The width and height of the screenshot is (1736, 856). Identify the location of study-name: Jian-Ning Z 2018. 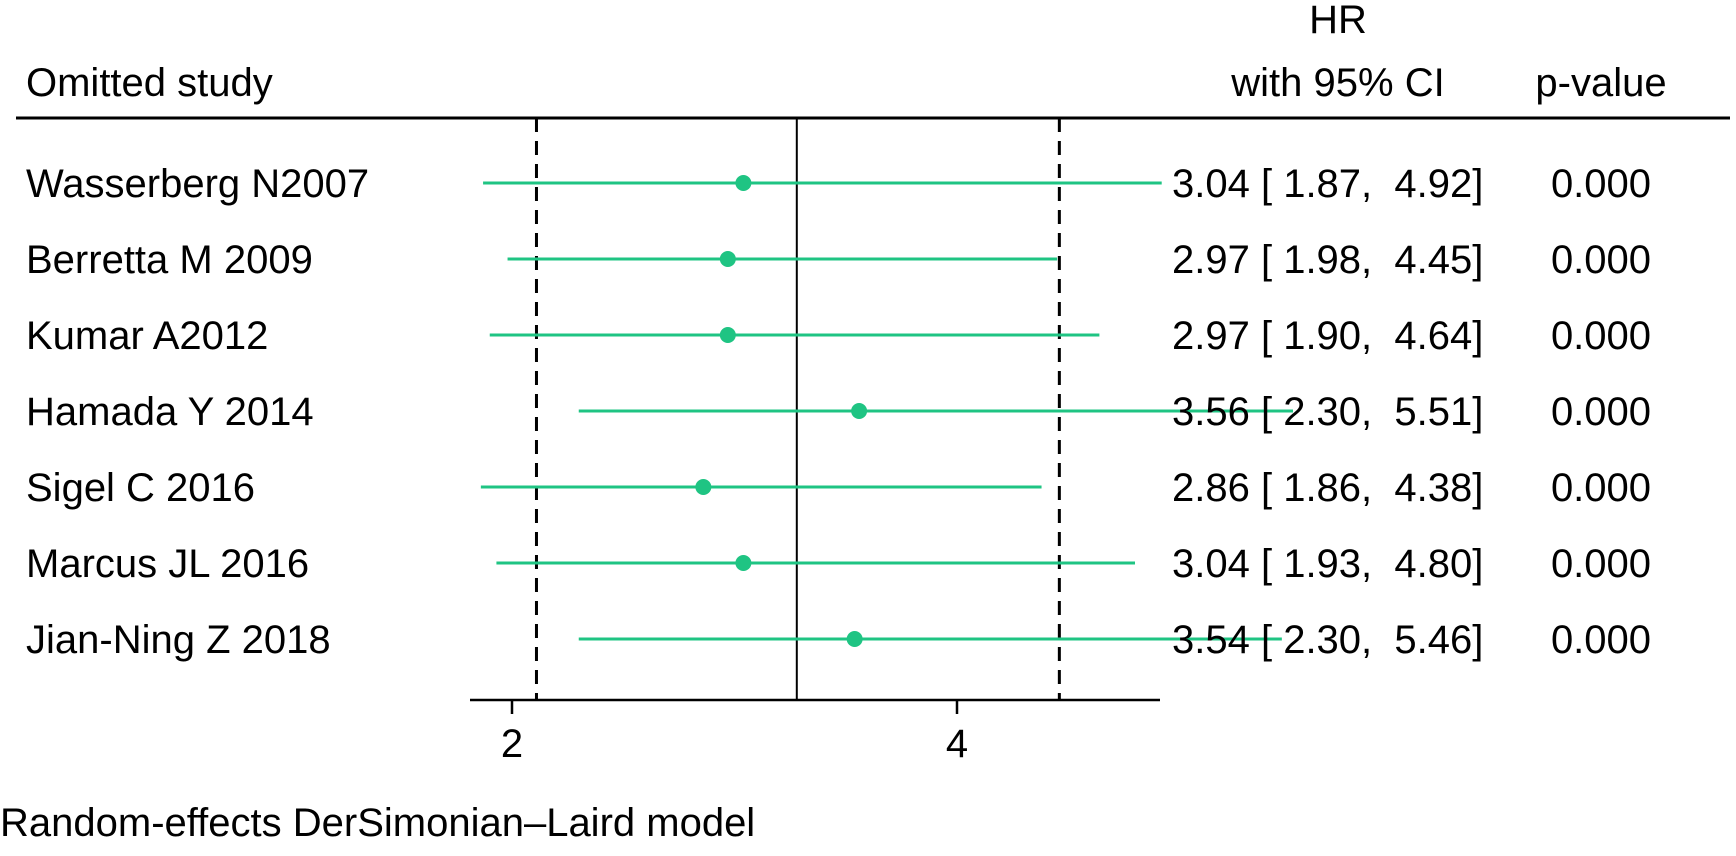
(178, 640).